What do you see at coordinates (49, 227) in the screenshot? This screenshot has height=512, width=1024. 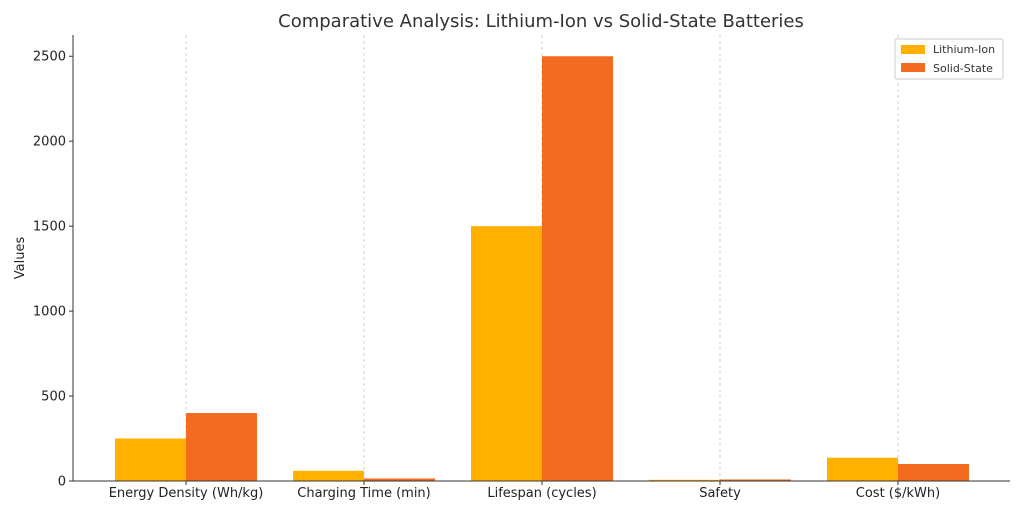 I see `y-tick-label: 1500` at bounding box center [49, 227].